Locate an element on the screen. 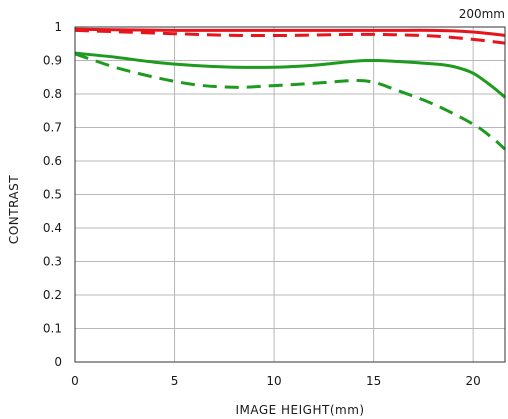  y-tick-label: 0.9 is located at coordinates (52, 61).